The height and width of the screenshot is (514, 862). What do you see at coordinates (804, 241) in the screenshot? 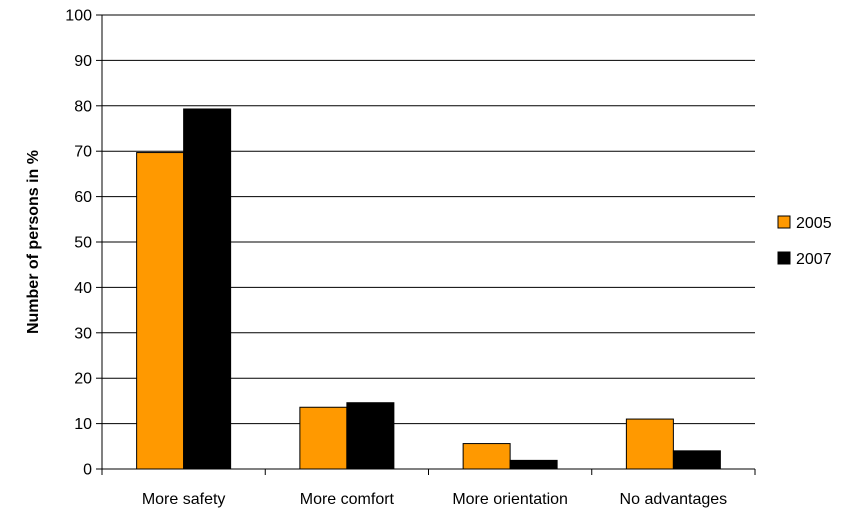
I see `legend: 2005 2007` at bounding box center [804, 241].